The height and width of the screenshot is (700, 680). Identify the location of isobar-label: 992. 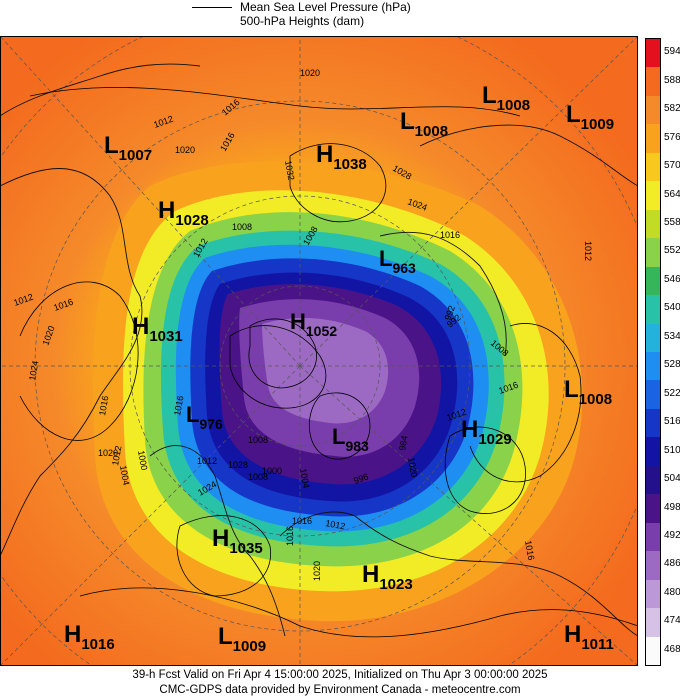
(449, 313).